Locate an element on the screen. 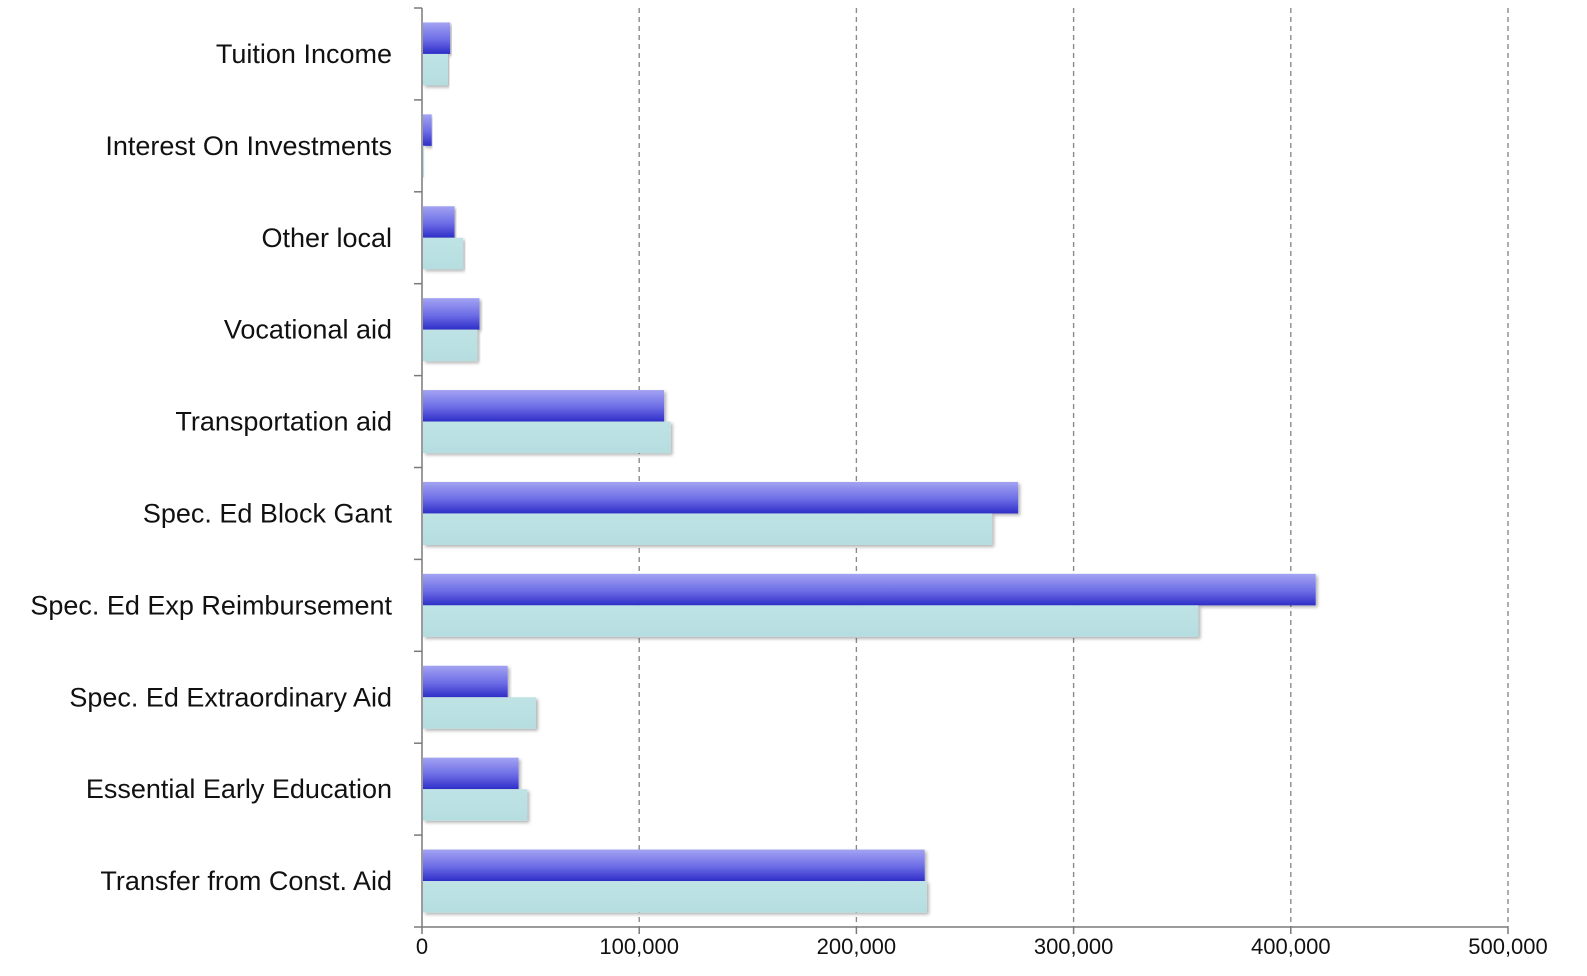 The height and width of the screenshot is (976, 1587). category-label-6: Spec. Ed Block Gant is located at coordinates (268, 513).